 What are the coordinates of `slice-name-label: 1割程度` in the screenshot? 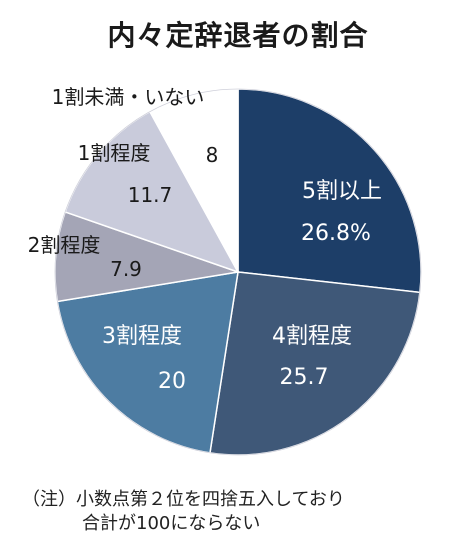 It's located at (114, 153).